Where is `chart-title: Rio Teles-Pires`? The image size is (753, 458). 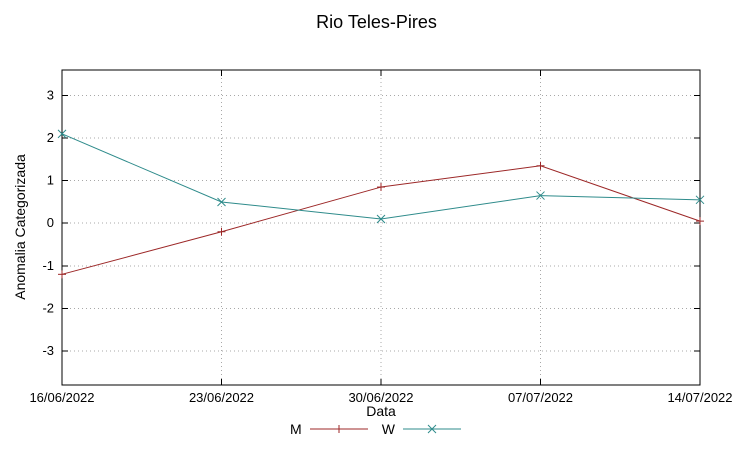 chart-title: Rio Teles-Pires is located at coordinates (376, 22).